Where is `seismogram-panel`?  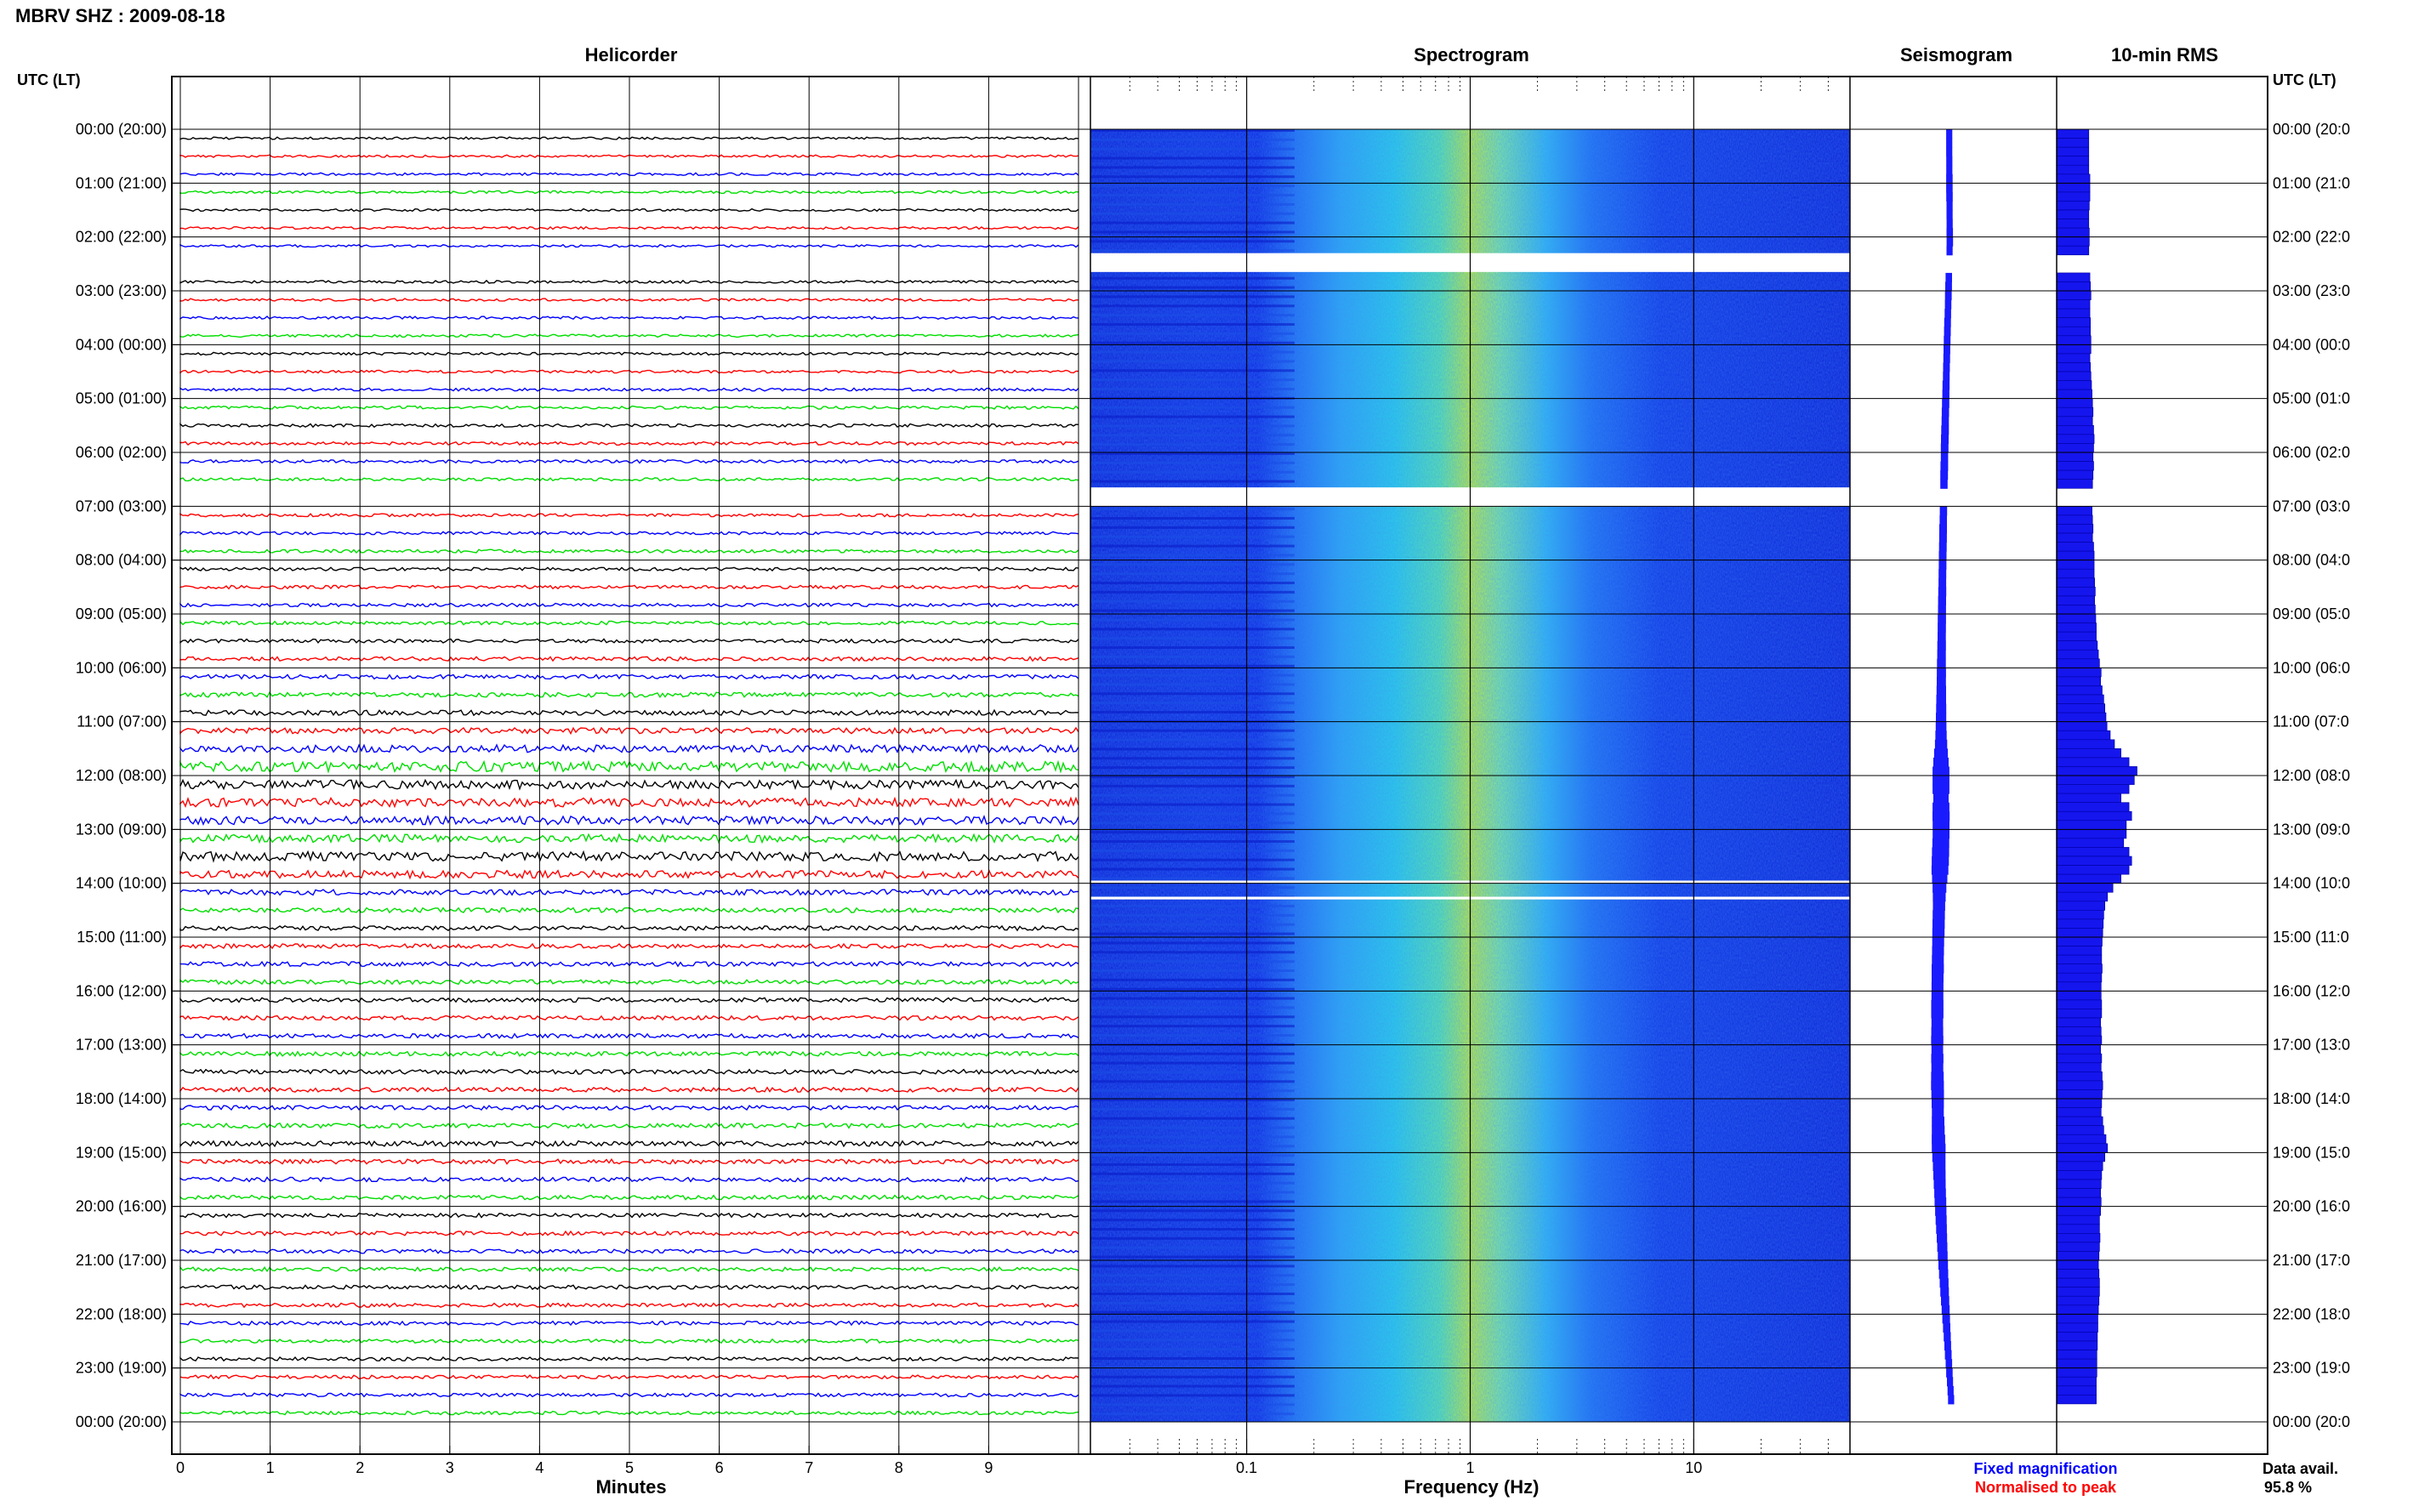 seismogram-panel is located at coordinates (1943, 767).